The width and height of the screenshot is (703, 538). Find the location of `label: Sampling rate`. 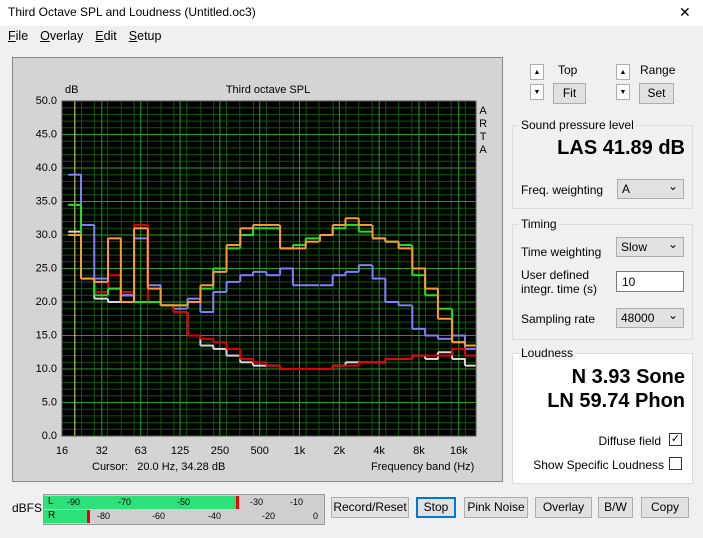

label: Sampling rate is located at coordinates (558, 319).